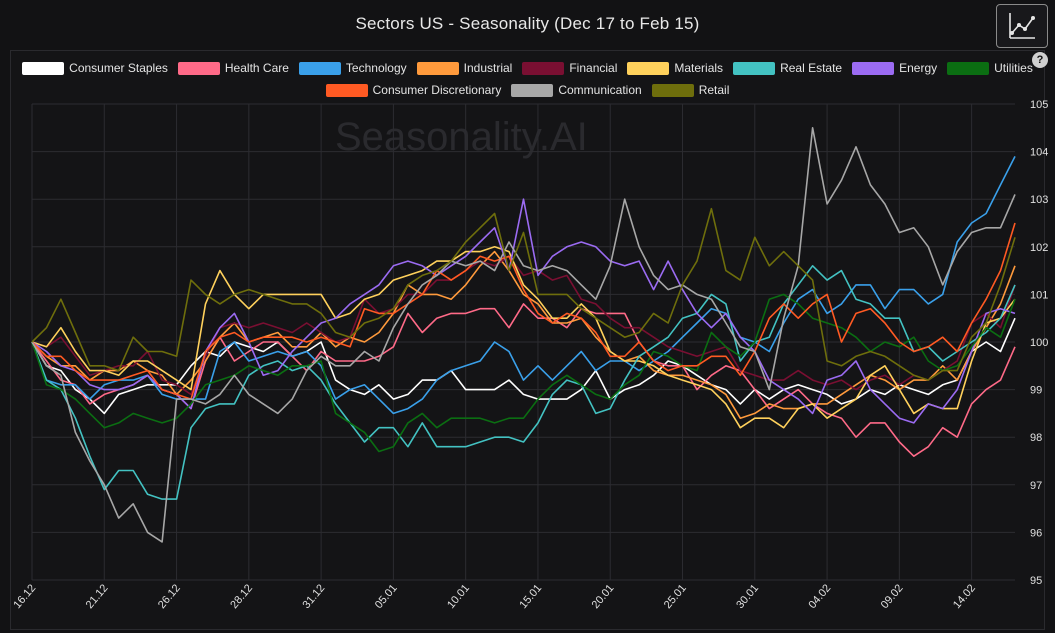 The width and height of the screenshot is (1055, 633). What do you see at coordinates (1036, 581) in the screenshot?
I see `y-tick-label: 95` at bounding box center [1036, 581].